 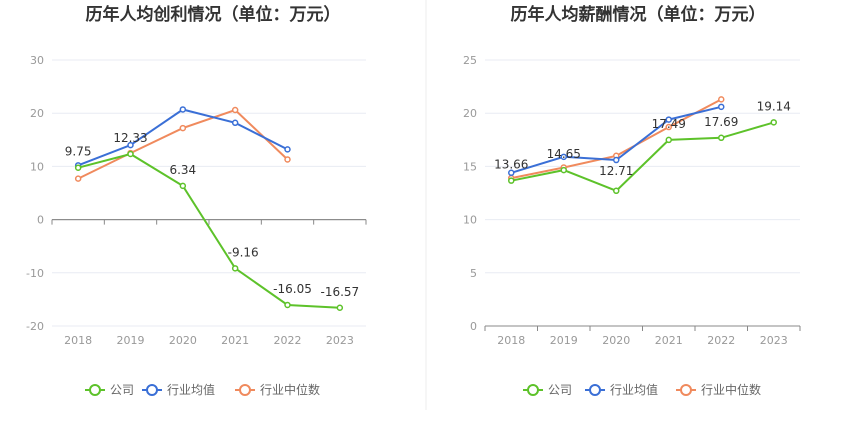 What do you see at coordinates (511, 165) in the screenshot?
I see `data-label: 13.66` at bounding box center [511, 165].